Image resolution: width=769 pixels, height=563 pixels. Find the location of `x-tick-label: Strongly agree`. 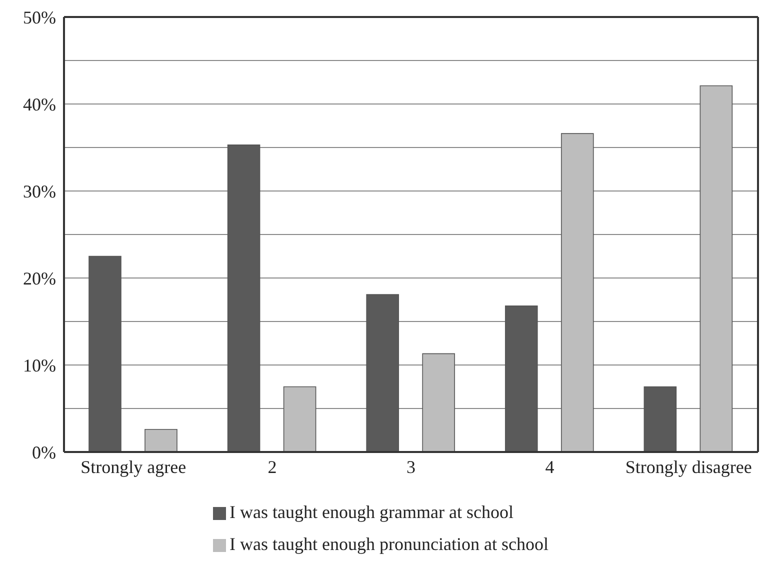

x-tick-label: Strongly agree is located at coordinates (133, 466).